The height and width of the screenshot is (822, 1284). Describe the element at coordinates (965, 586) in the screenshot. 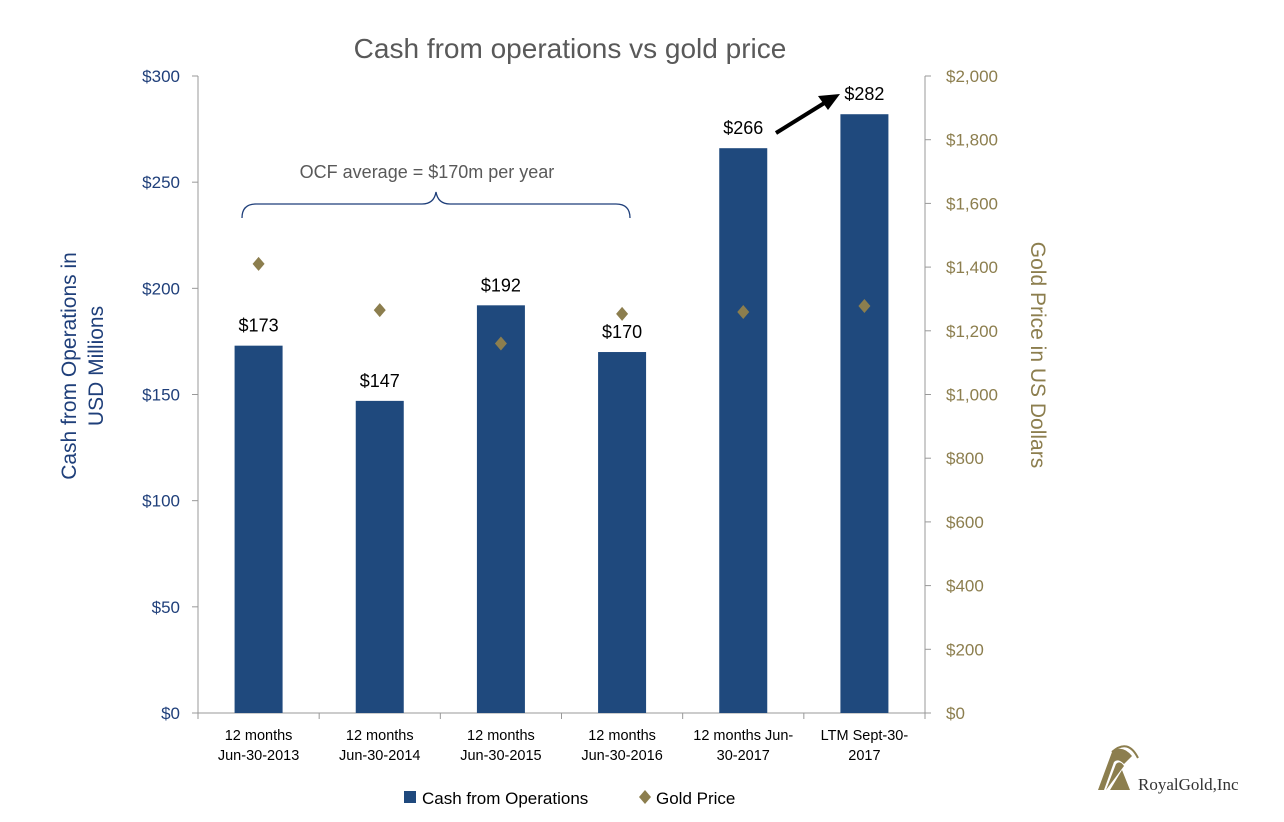

I see `y2-tick-label: $400` at that location.